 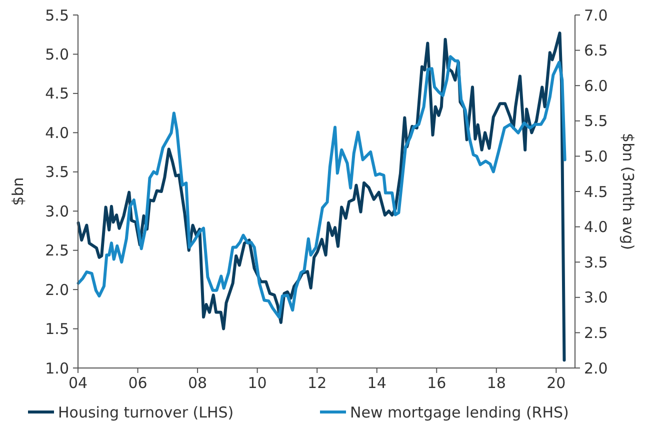 I want to click on y-tick-label: 5.5, so click(x=57, y=15).